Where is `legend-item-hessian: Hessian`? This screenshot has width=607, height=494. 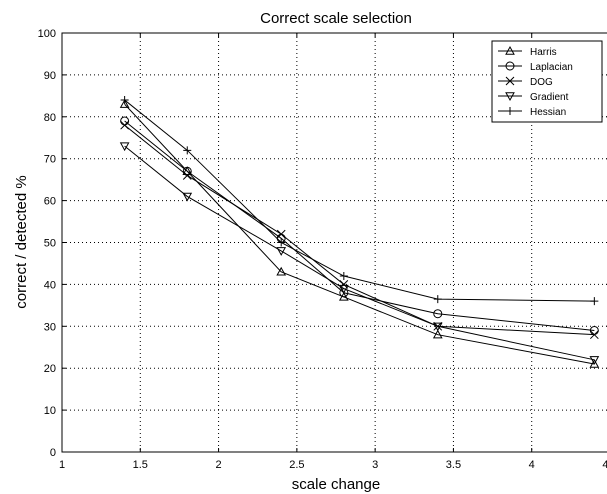
legend-item-hessian: Hessian is located at coordinates (532, 112).